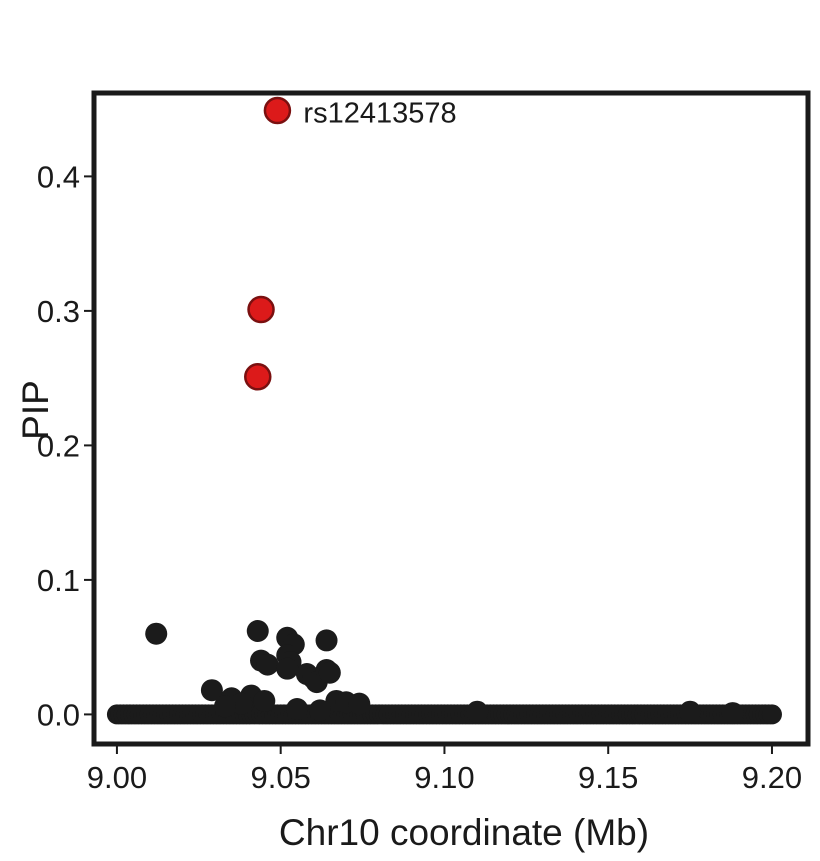  Describe the element at coordinates (35, 410) in the screenshot. I see `y-axis-title: PIP` at that location.